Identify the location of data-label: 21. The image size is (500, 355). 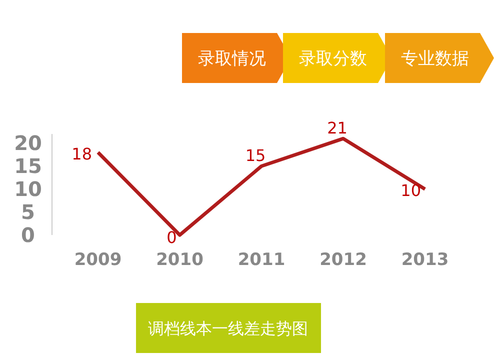
(337, 128).